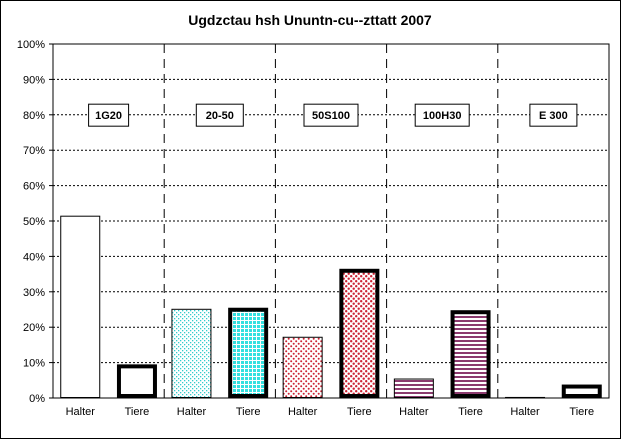 Image resolution: width=621 pixels, height=439 pixels. What do you see at coordinates (37, 399) in the screenshot?
I see `y-tick-label: 0%` at bounding box center [37, 399].